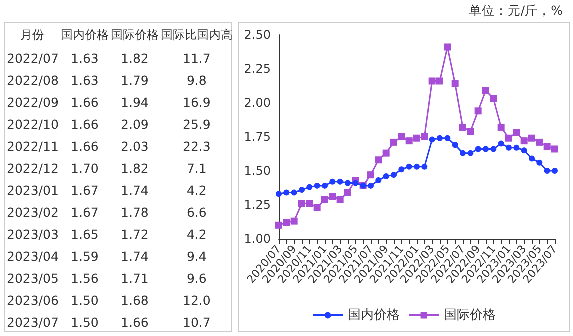 This screenshot has height=336, width=573. Describe the element at coordinates (197, 279) in the screenshot. I see `data-label: 9.6` at that location.